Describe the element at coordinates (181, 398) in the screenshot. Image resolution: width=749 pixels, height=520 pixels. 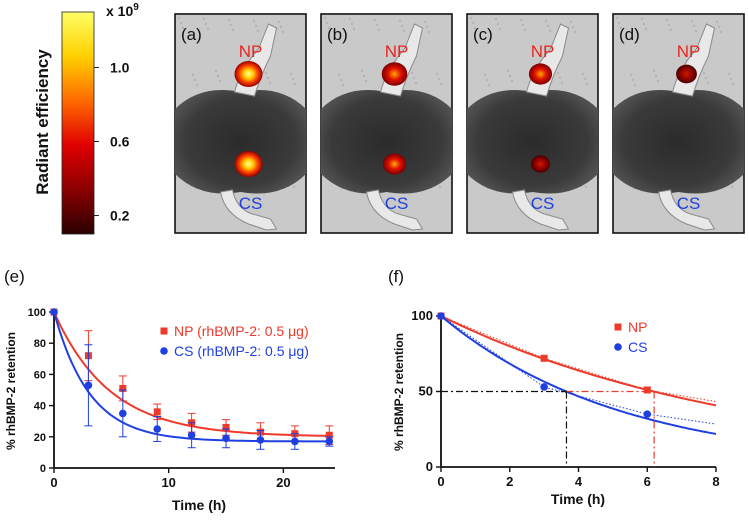
I see `chart-e-axes: 0 10 20 0 20 40 60 80 100` at that location.